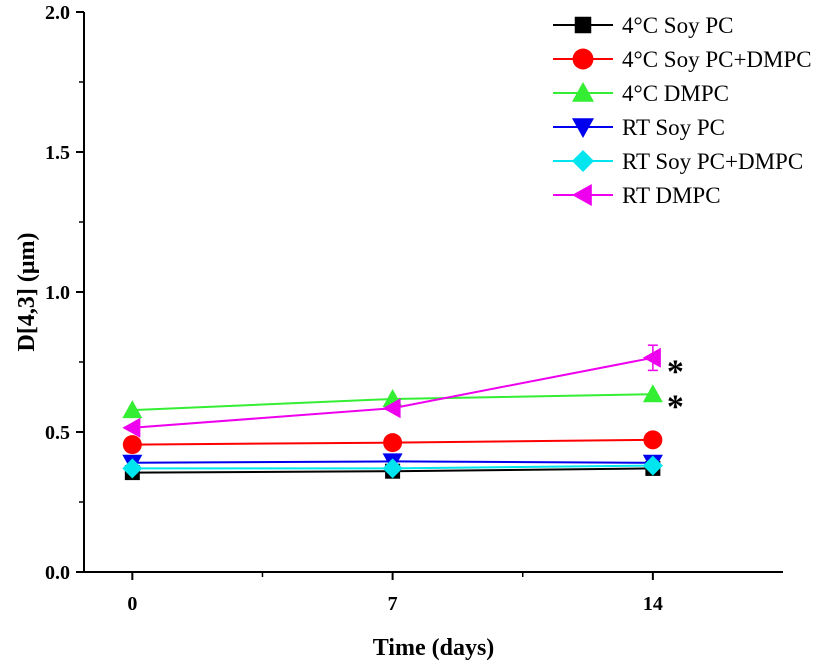 This screenshot has height=664, width=839. Describe the element at coordinates (712, 161) in the screenshot. I see `legend-label: RT Soy PC+DMPC` at that location.